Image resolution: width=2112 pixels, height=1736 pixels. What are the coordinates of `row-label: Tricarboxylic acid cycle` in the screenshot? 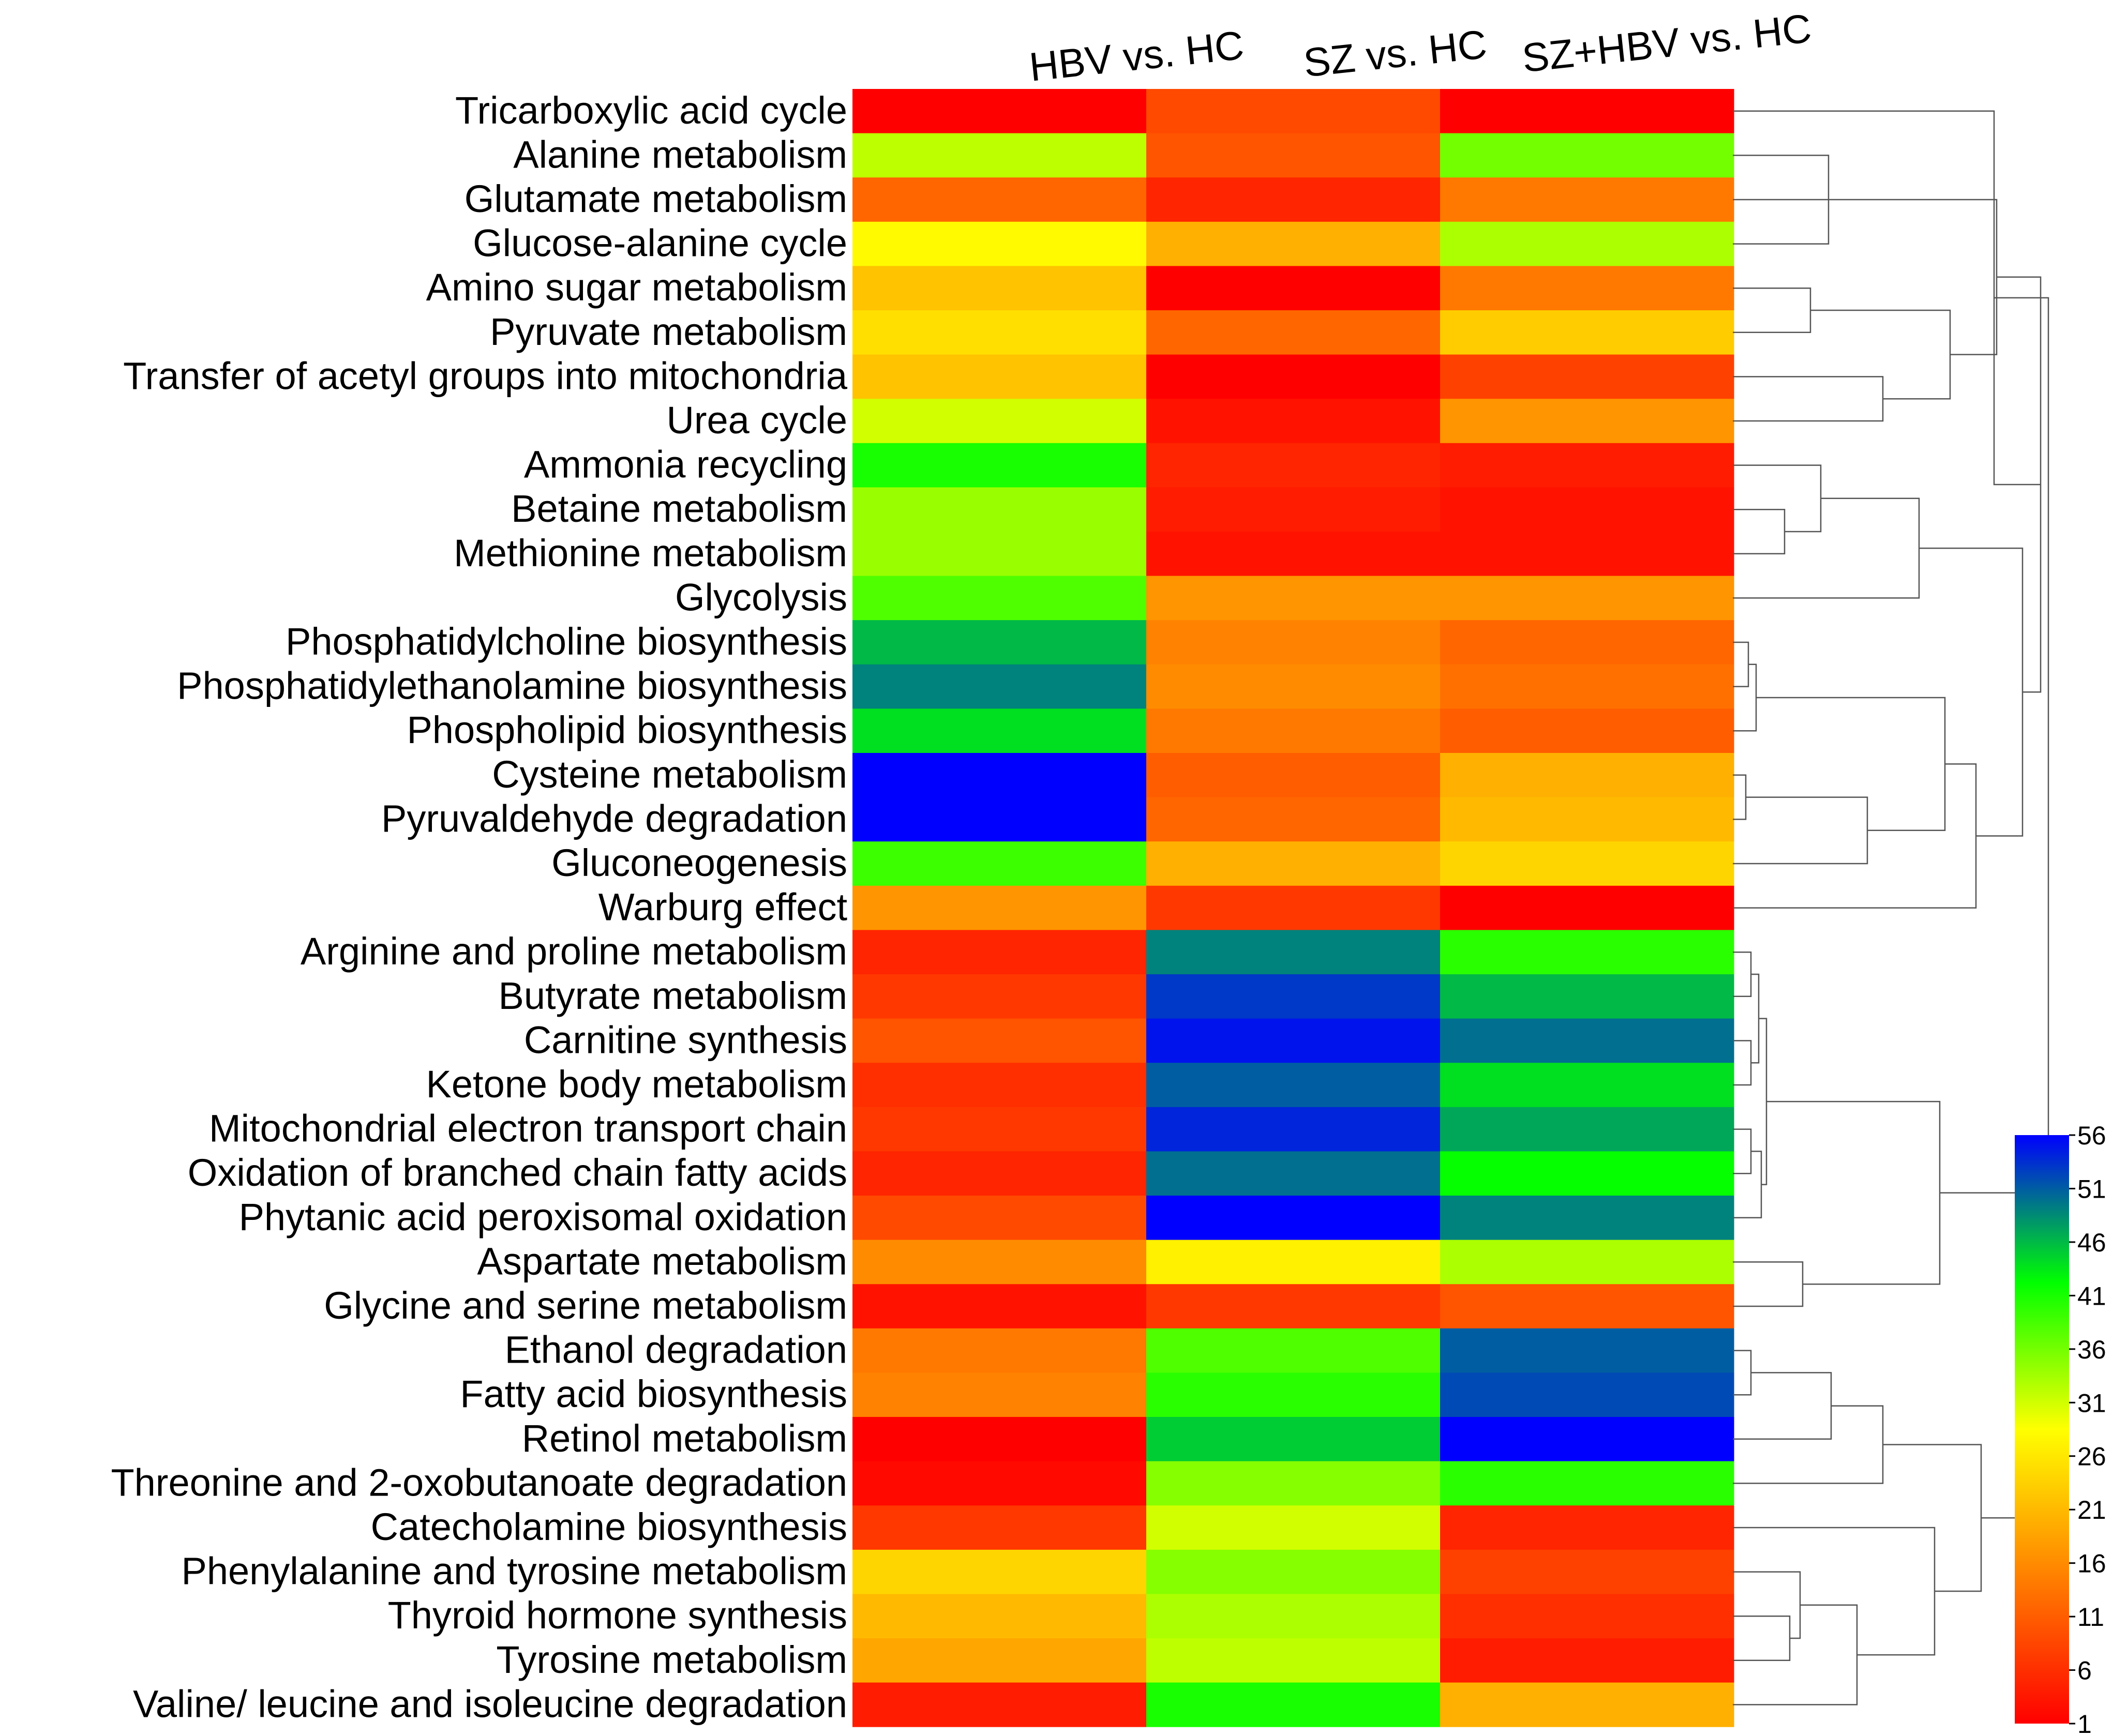 It's located at (651, 110).